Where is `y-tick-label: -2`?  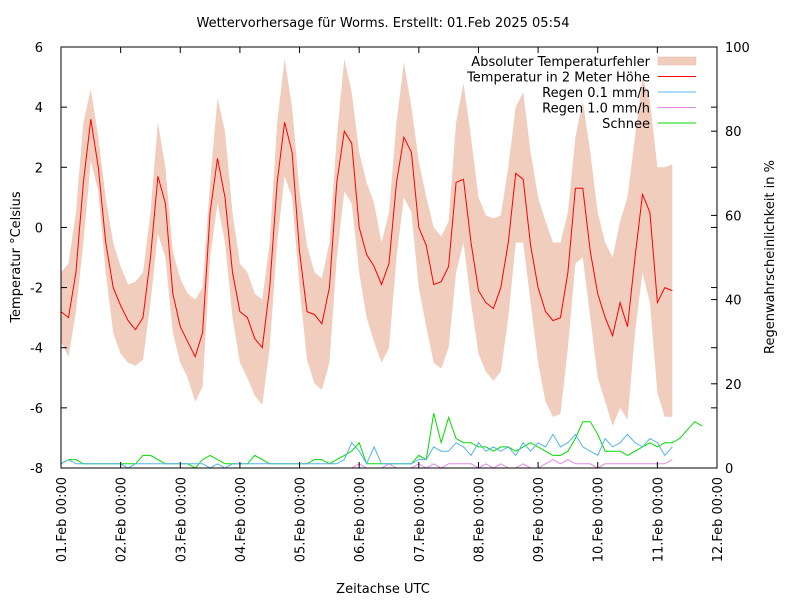 y-tick-label: -2 is located at coordinates (36, 289).